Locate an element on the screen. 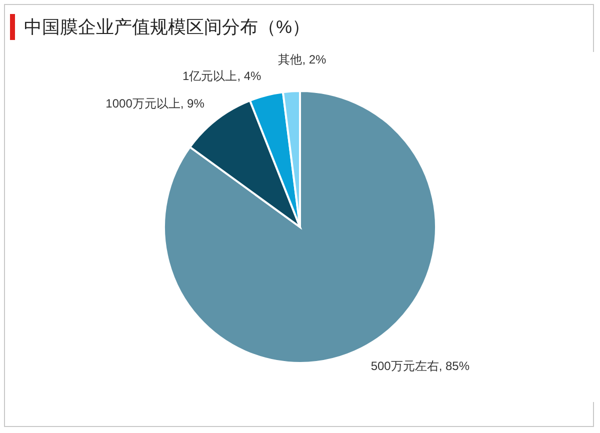 The width and height of the screenshot is (600, 433). slice-label: 其他, 2% is located at coordinates (302, 59).